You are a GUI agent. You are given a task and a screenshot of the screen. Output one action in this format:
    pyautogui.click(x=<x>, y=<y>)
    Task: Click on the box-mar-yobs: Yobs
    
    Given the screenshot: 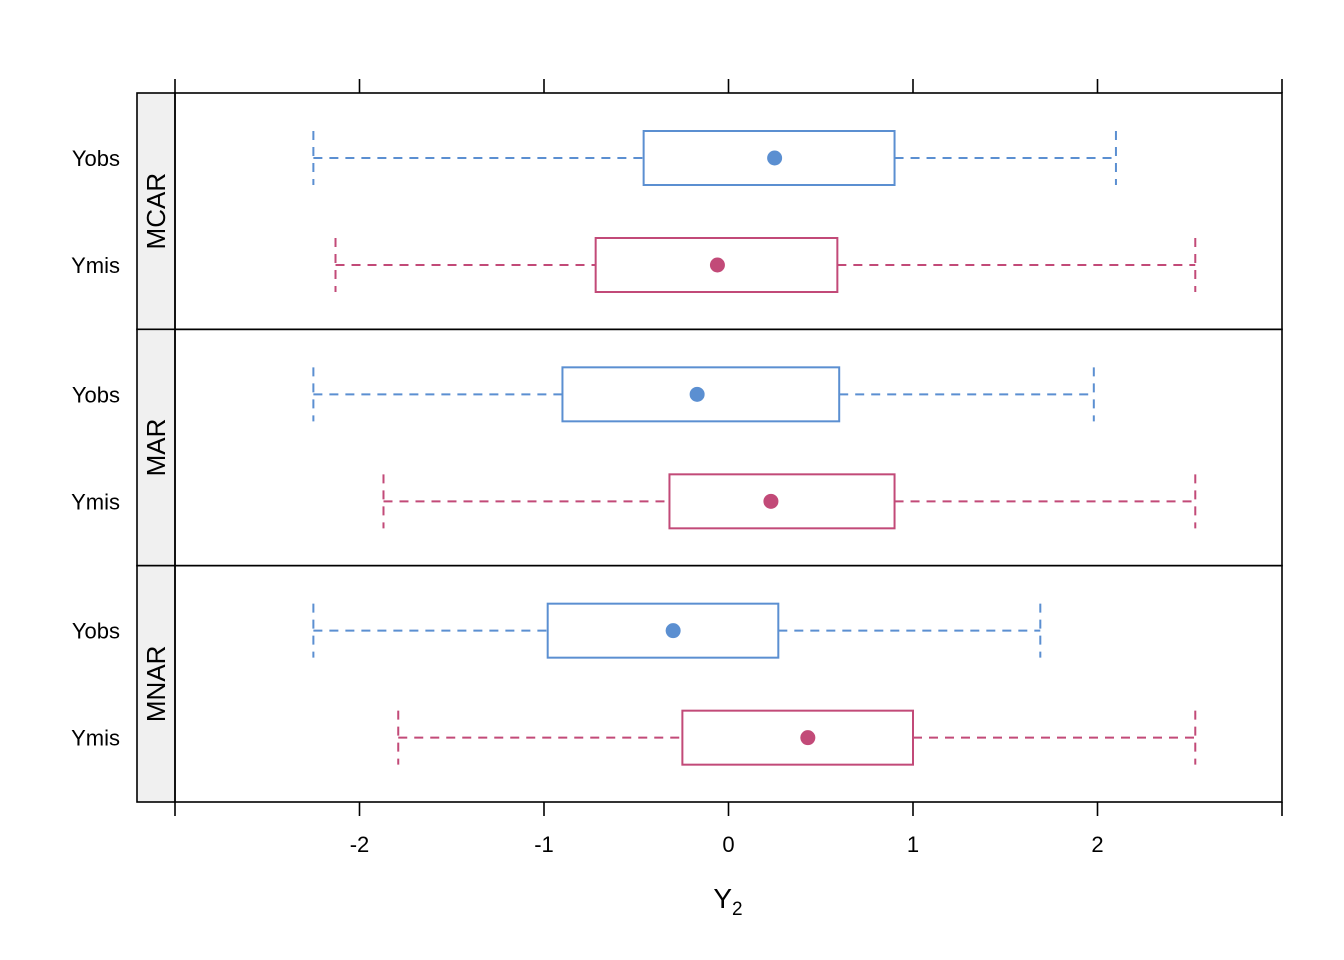 What is the action you would take?
    pyautogui.click(x=583, y=394)
    